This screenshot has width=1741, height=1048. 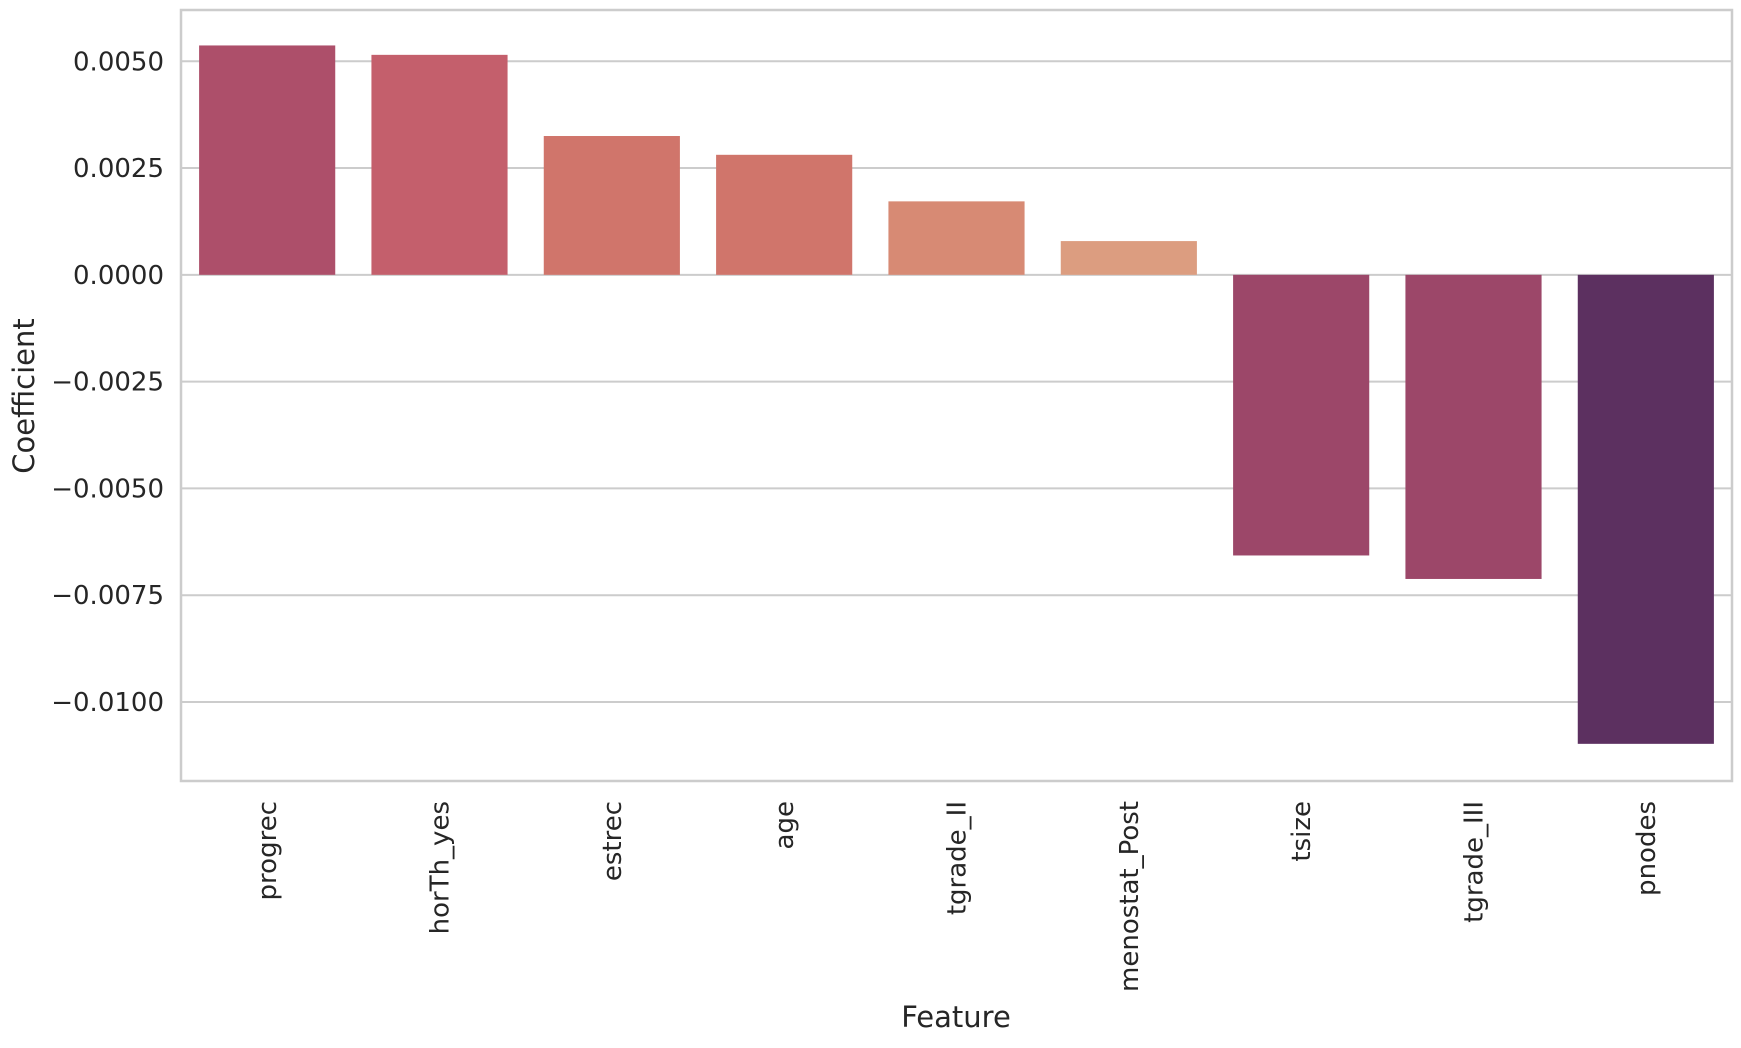 I want to click on bar-horTh_yes, so click(x=439, y=164).